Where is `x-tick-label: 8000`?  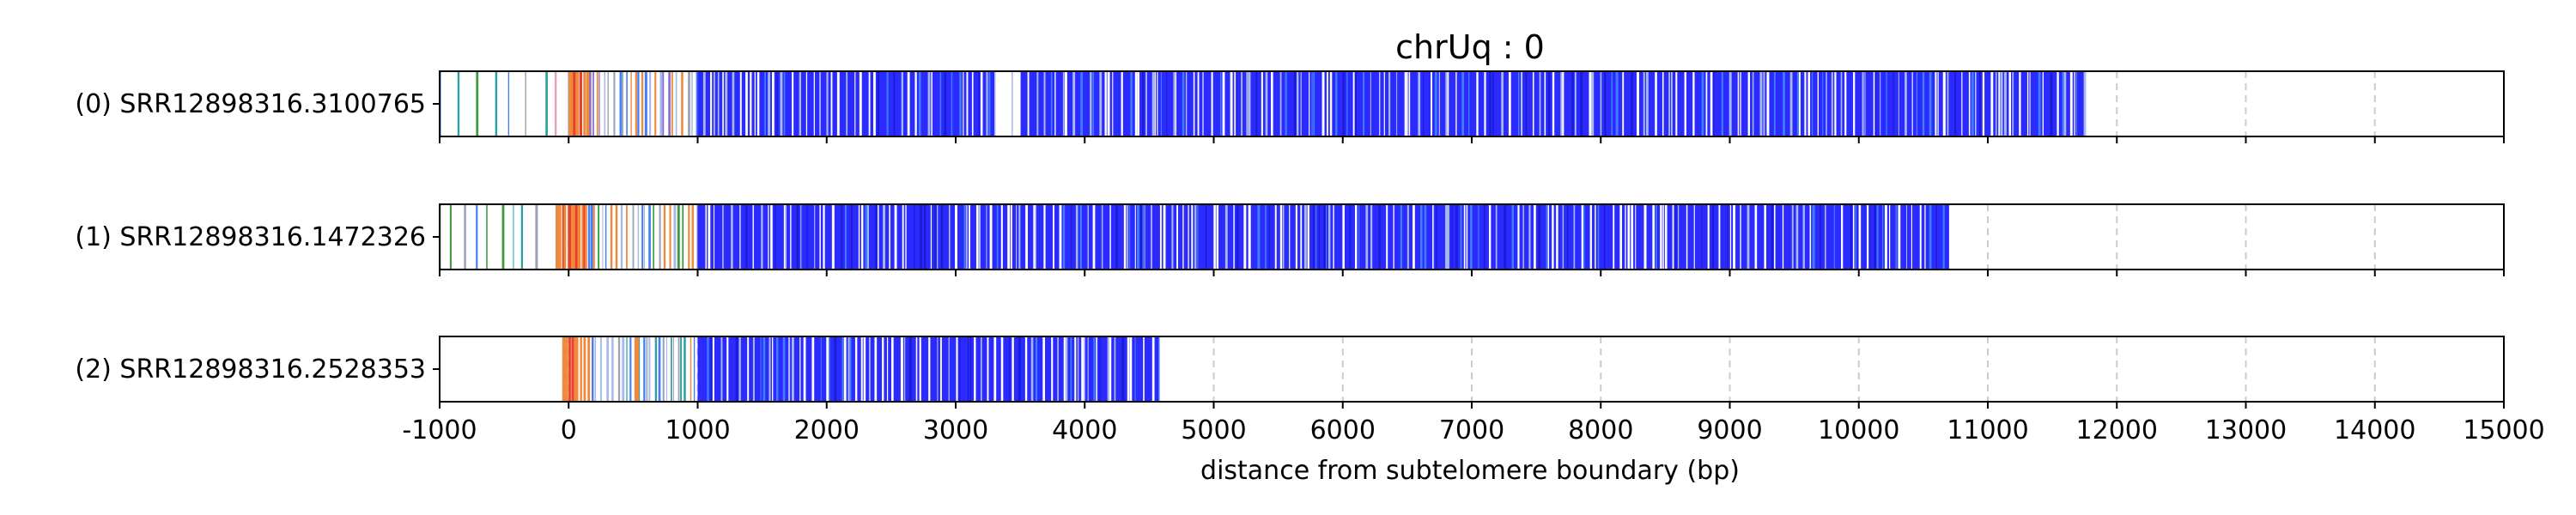
x-tick-label: 8000 is located at coordinates (1601, 430).